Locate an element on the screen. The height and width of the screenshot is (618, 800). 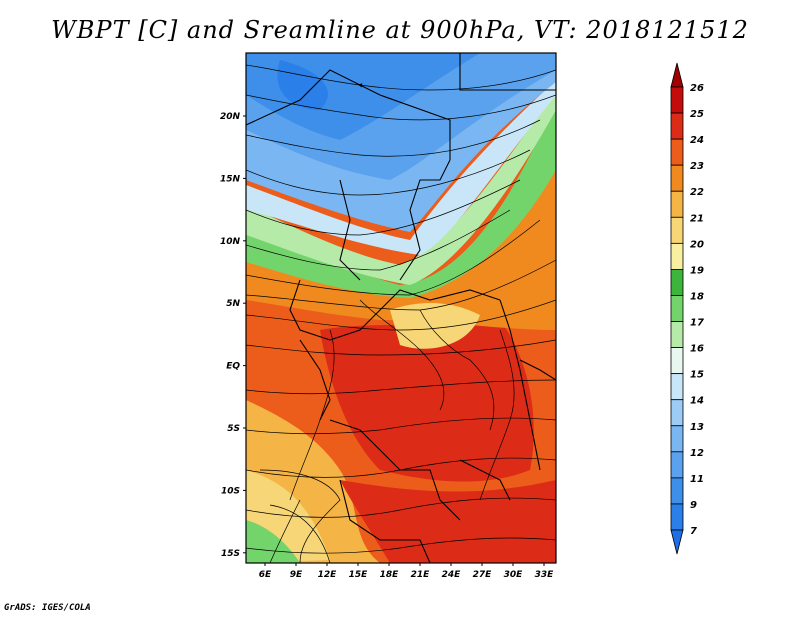
lon-label: 24E is located at coordinates (452, 575).